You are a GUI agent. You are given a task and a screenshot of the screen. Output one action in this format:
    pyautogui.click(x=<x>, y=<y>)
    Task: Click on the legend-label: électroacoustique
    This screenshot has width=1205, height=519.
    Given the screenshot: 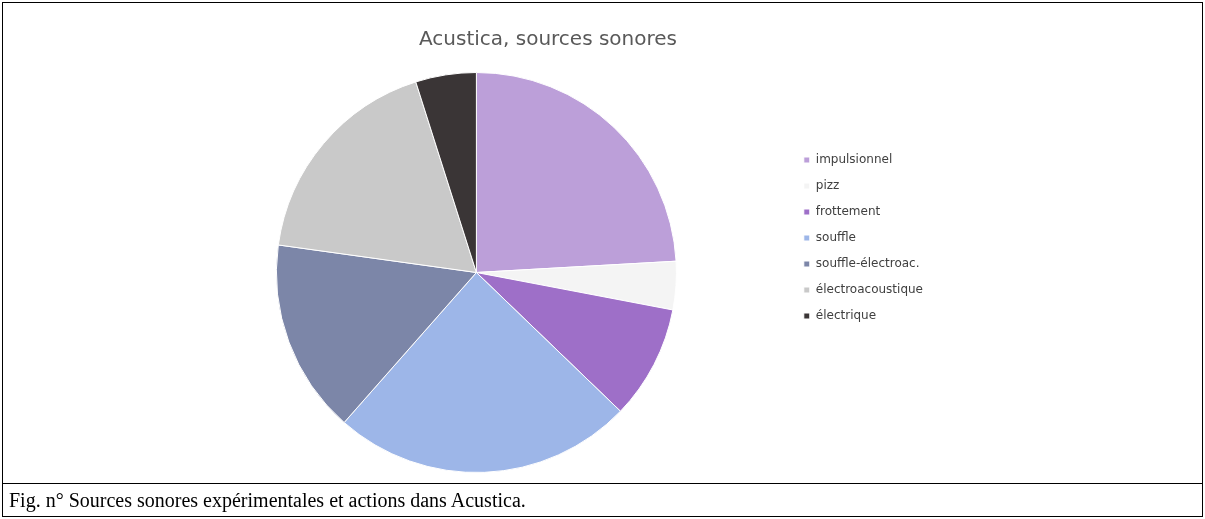 What is the action you would take?
    pyautogui.click(x=869, y=289)
    